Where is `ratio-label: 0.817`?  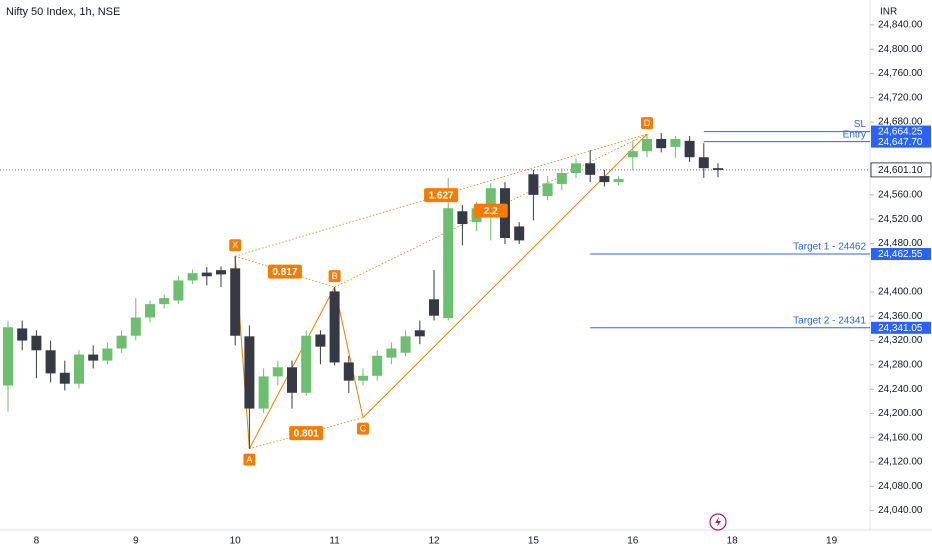 ratio-label: 0.817 is located at coordinates (284, 271).